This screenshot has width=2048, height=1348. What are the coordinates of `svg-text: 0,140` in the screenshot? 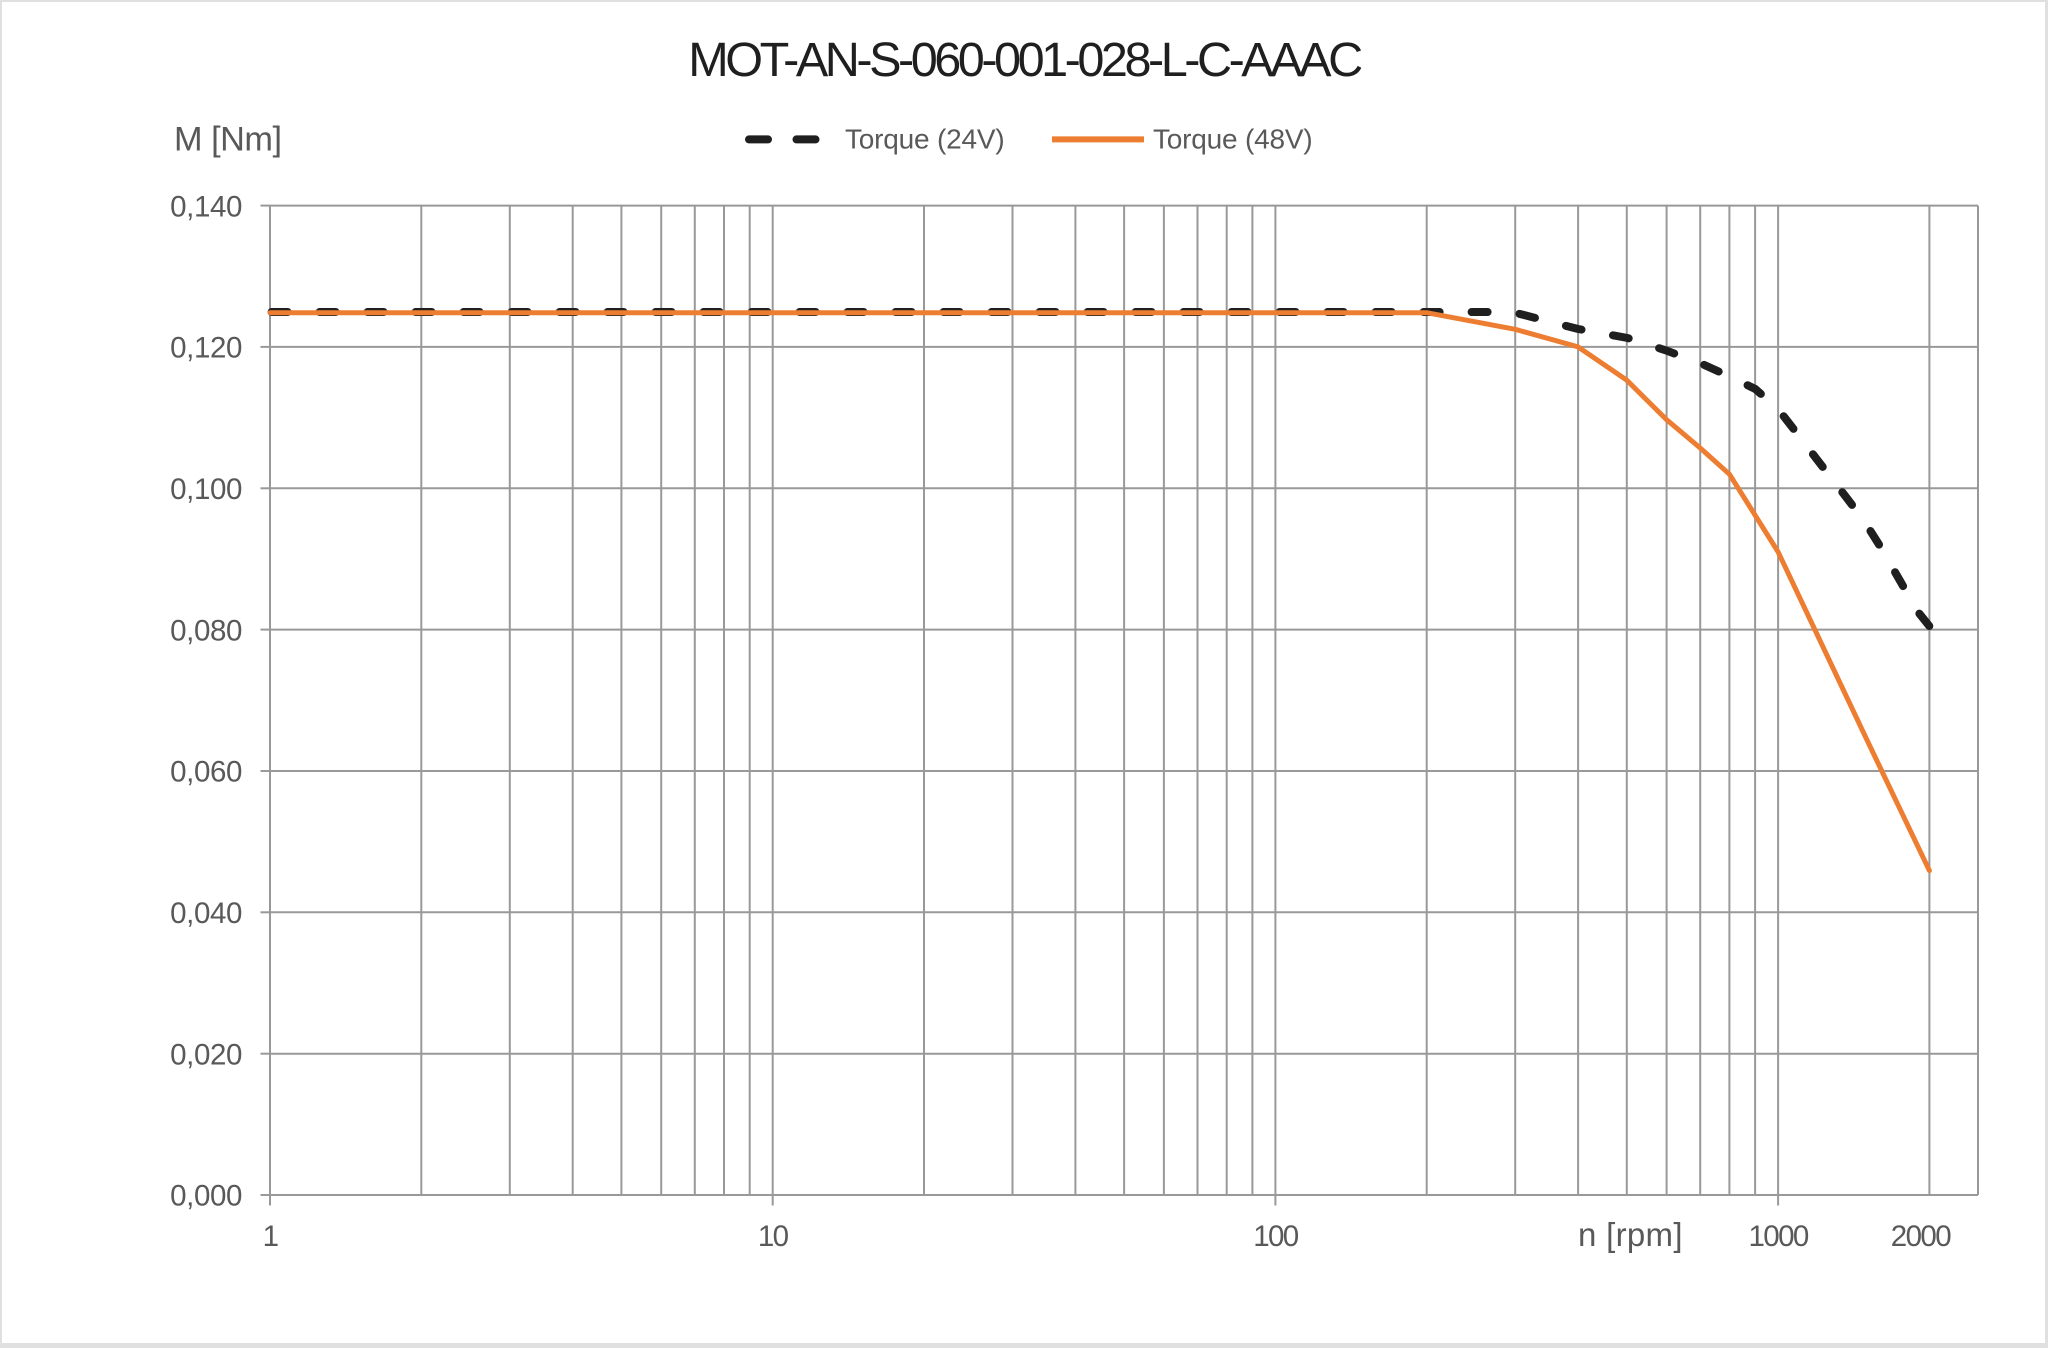 It's located at (206, 206).